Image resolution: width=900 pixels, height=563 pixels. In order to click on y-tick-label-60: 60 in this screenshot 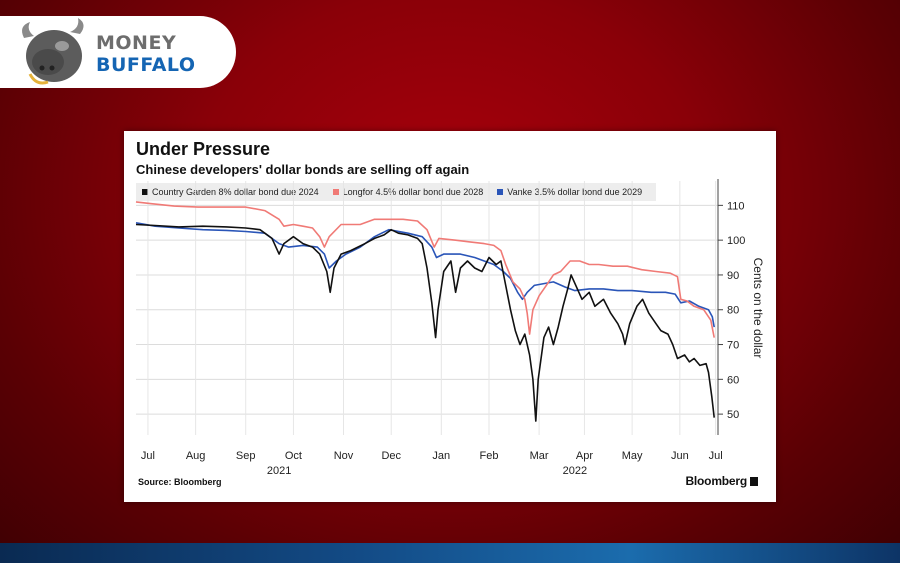, I will do `click(733, 380)`.